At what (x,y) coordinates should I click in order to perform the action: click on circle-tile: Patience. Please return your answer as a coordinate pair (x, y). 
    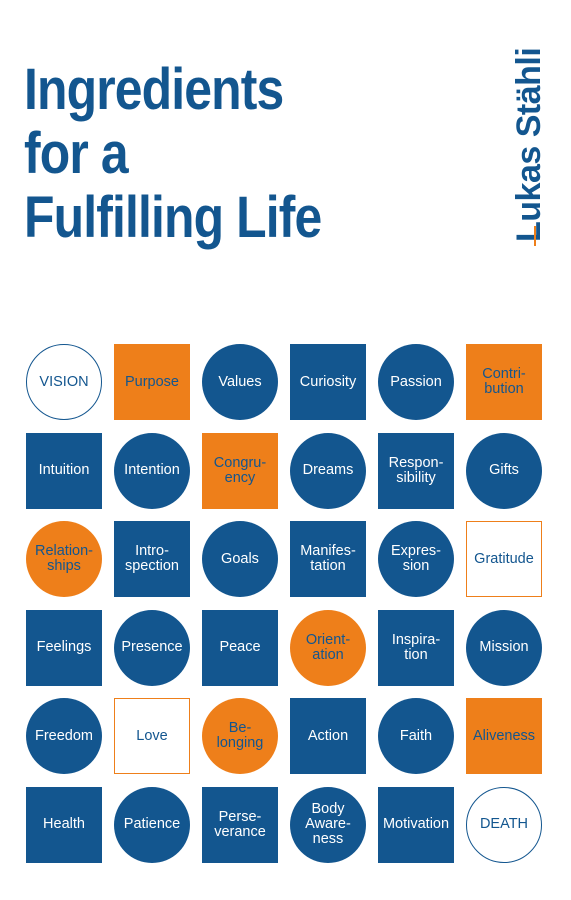
    Looking at the image, I should click on (152, 824).